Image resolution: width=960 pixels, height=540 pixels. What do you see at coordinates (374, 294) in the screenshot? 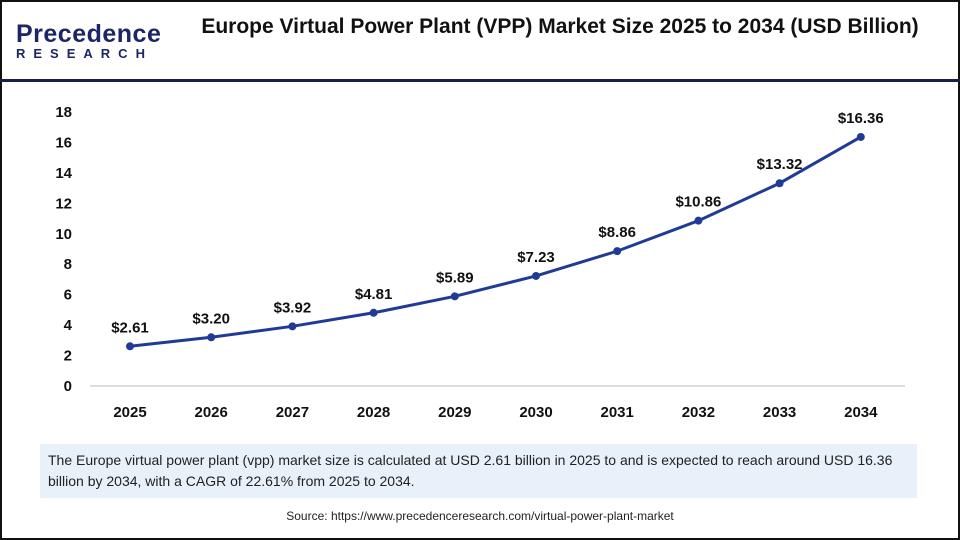
I see `data-label: $4.81` at bounding box center [374, 294].